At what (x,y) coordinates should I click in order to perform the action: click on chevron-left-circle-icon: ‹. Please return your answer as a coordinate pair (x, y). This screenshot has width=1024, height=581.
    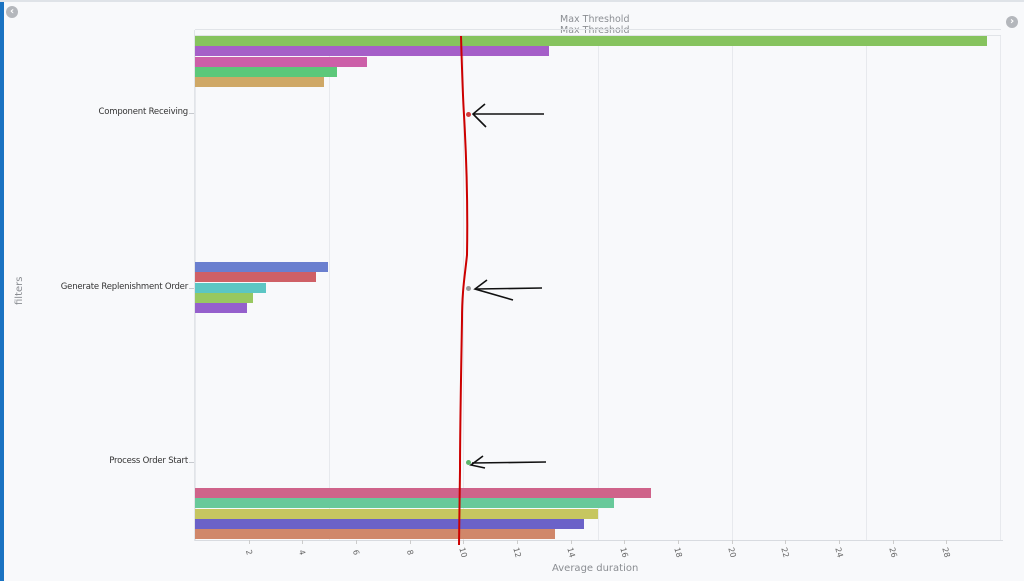
    Looking at the image, I should click on (12, 12).